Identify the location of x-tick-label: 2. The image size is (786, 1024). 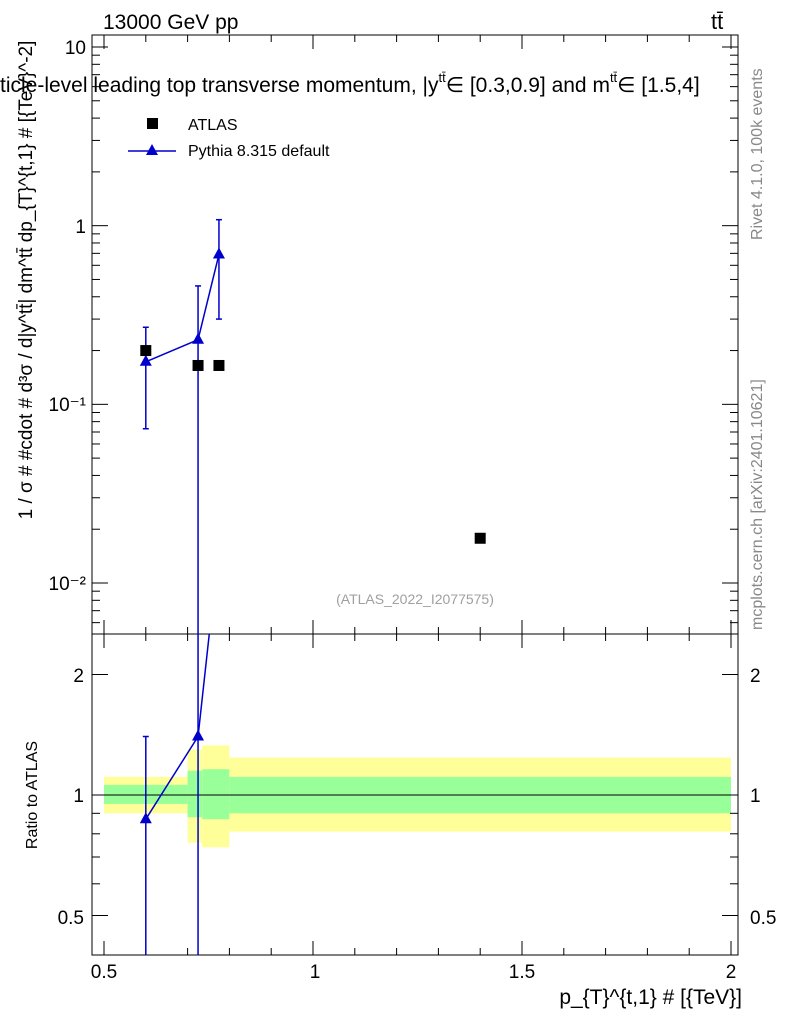
(731, 972).